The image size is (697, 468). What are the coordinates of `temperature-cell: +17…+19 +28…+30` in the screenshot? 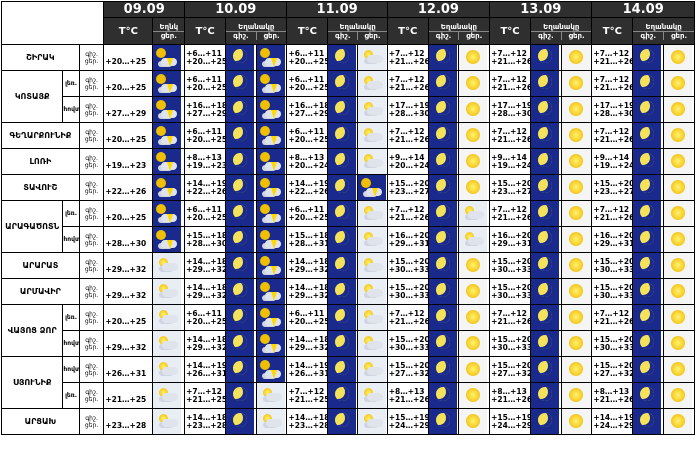 It's located at (612, 109).